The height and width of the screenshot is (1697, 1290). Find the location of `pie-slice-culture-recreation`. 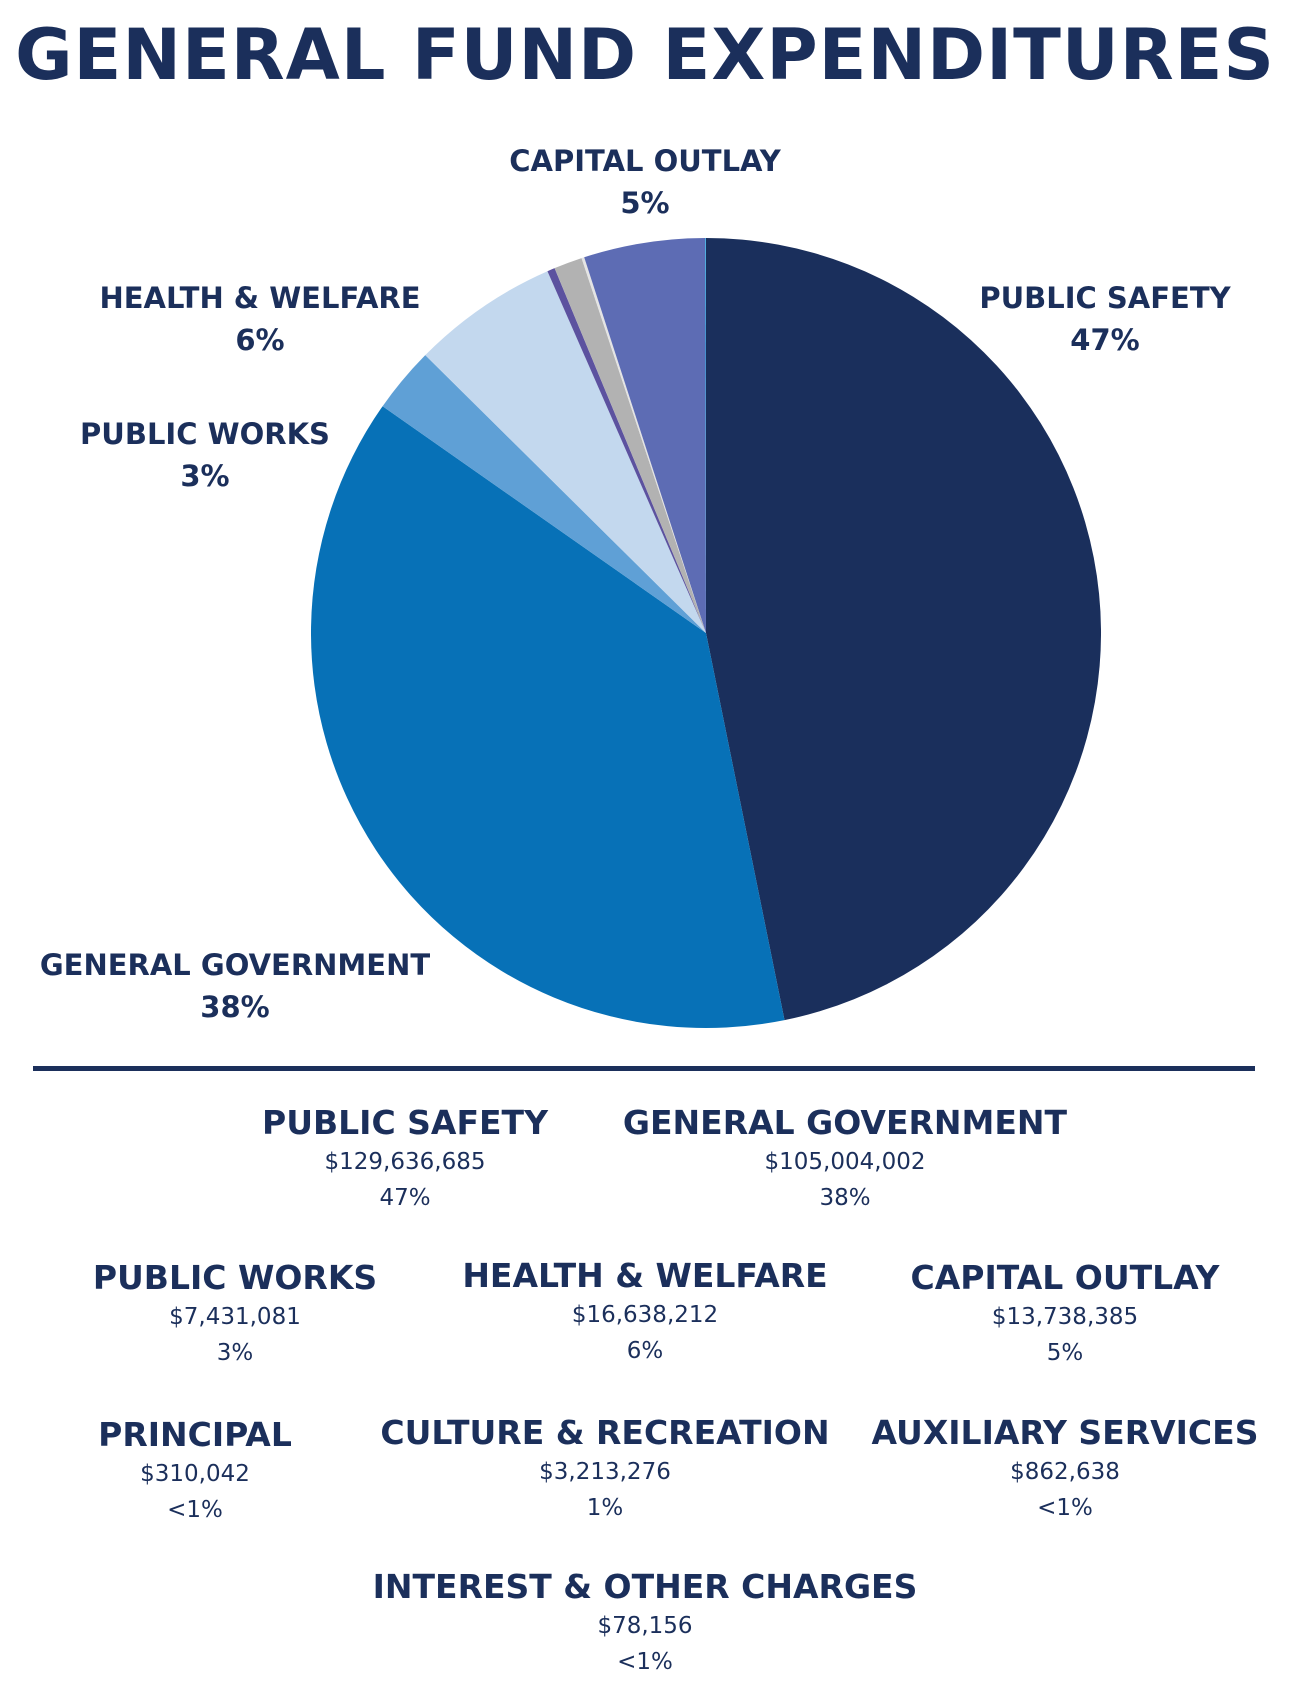

pie-slice-culture-recreation is located at coordinates (630, 445).